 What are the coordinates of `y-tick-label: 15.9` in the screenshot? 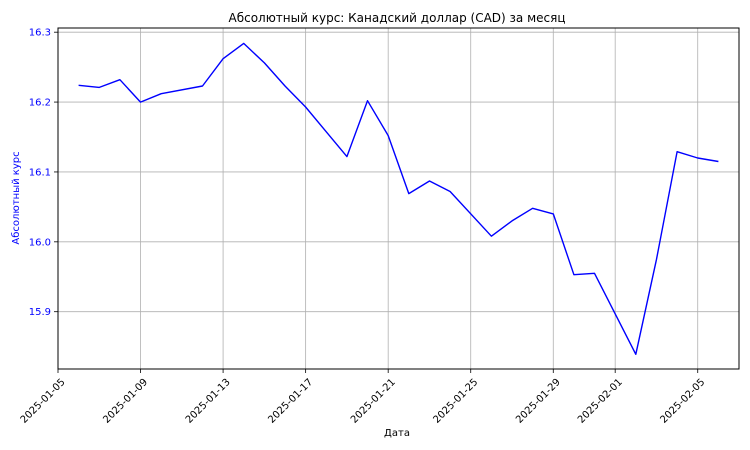 It's located at (40, 312).